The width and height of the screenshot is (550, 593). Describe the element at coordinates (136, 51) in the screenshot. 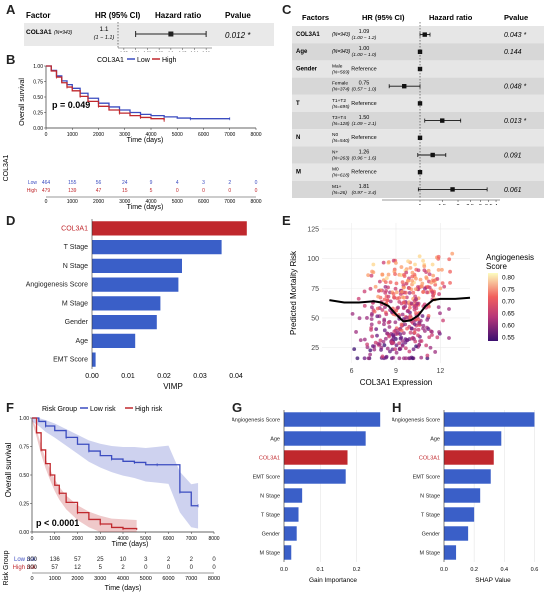

I see `tick-label: 1.04` at that location.